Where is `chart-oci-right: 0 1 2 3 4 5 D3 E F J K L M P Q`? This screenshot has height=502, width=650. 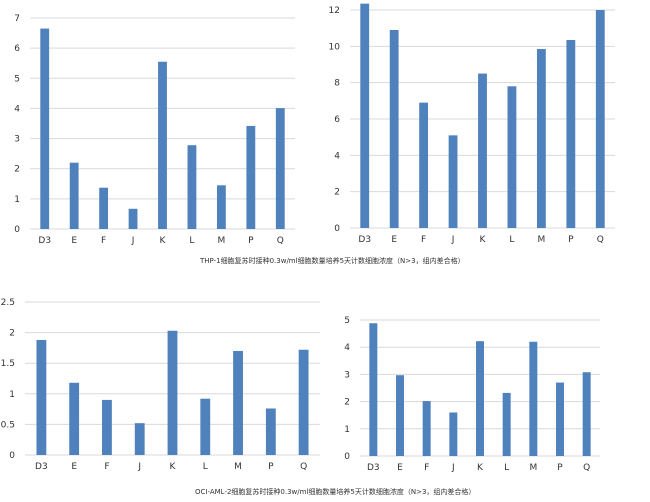 chart-oci-right: 0 1 2 3 4 5 D3 E F J K L M P Q is located at coordinates (472, 394).